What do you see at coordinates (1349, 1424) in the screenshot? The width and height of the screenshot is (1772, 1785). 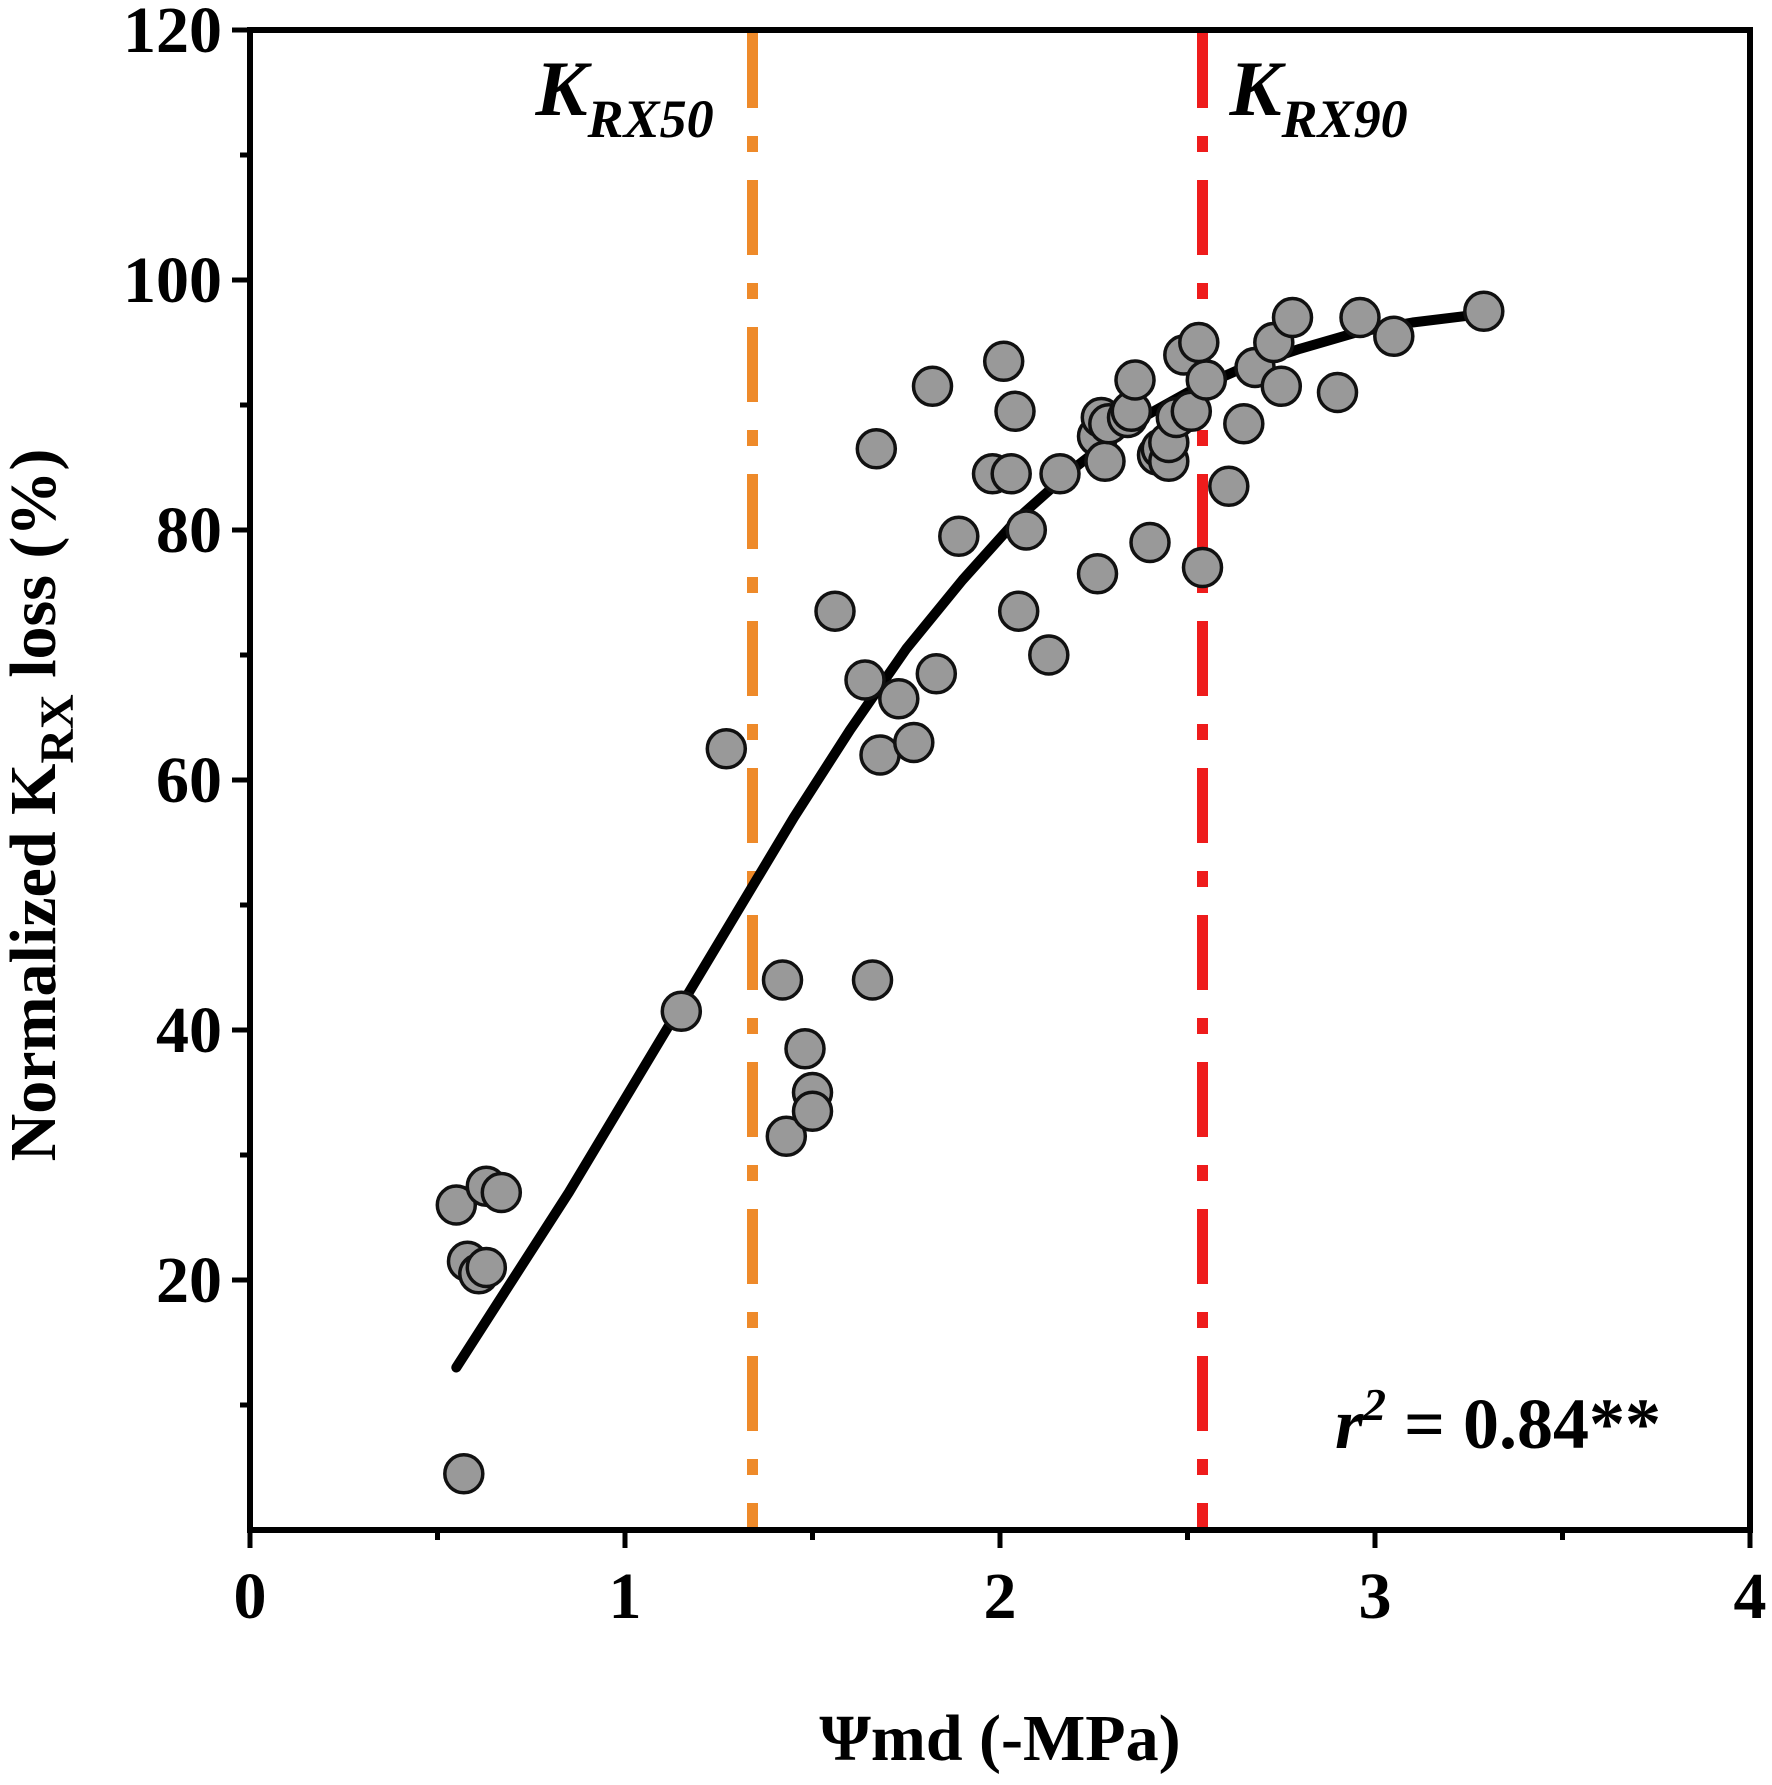 I see `r-squared-r: r` at bounding box center [1349, 1424].